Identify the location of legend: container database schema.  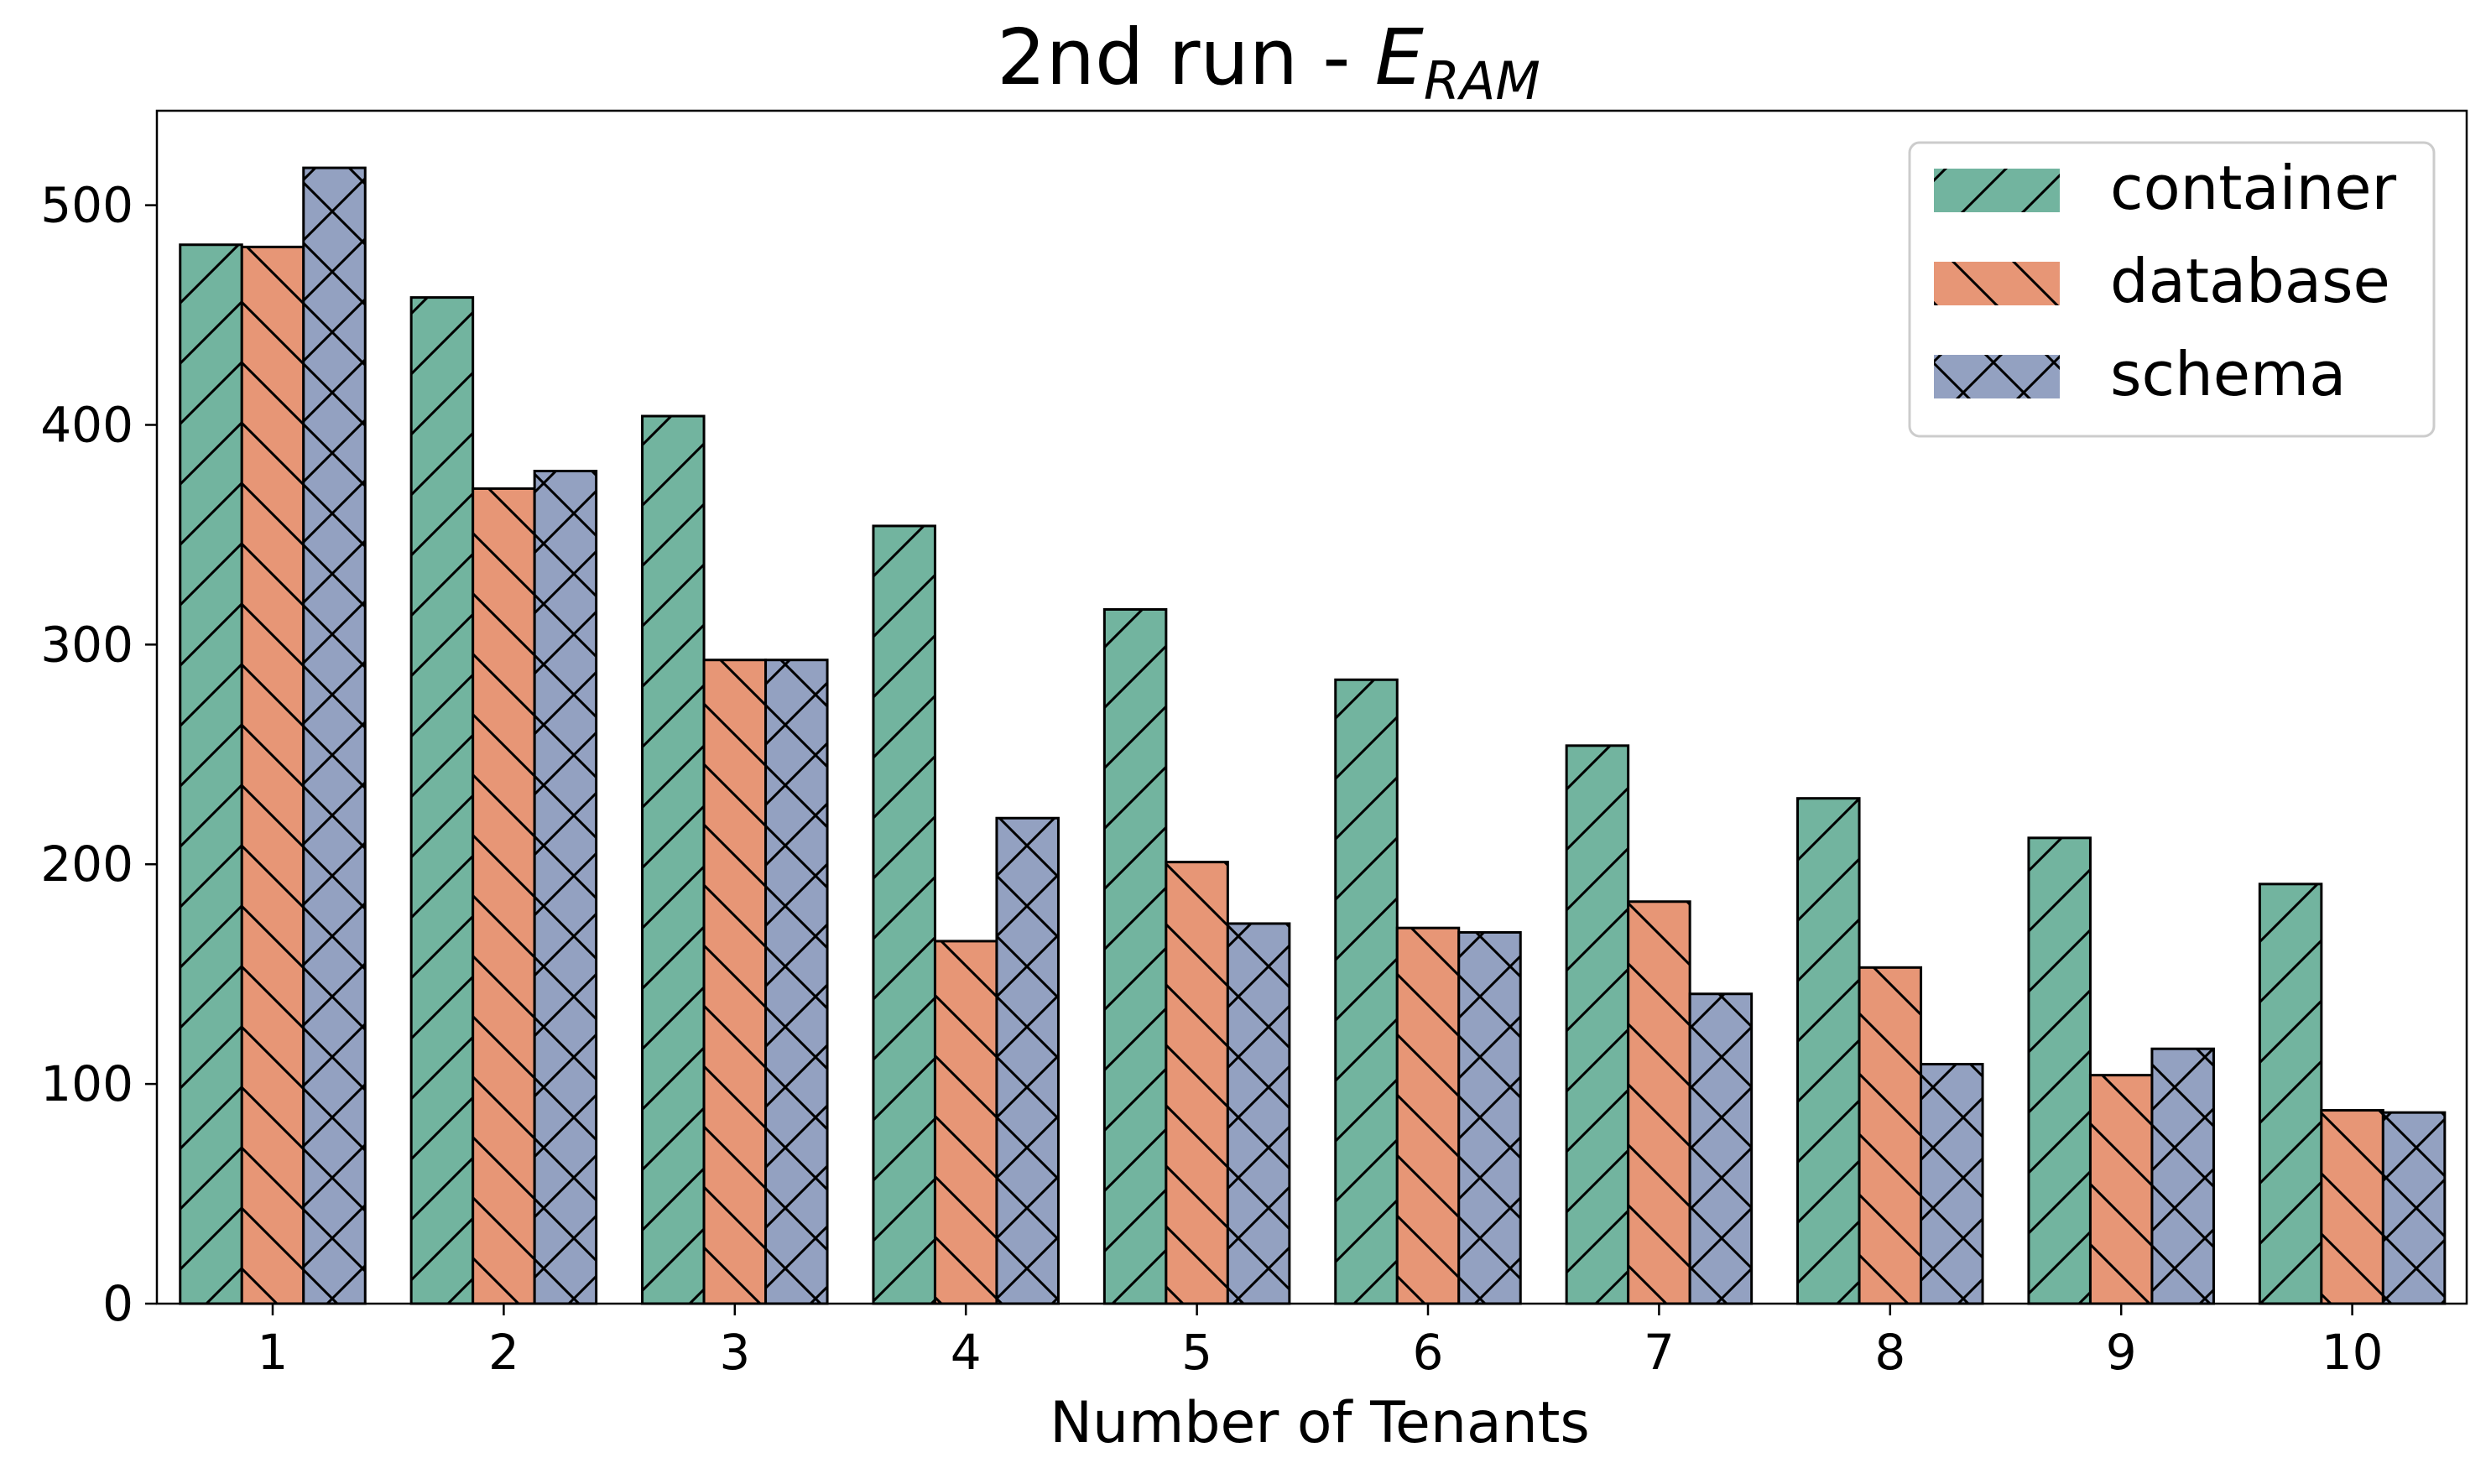
(2172, 289).